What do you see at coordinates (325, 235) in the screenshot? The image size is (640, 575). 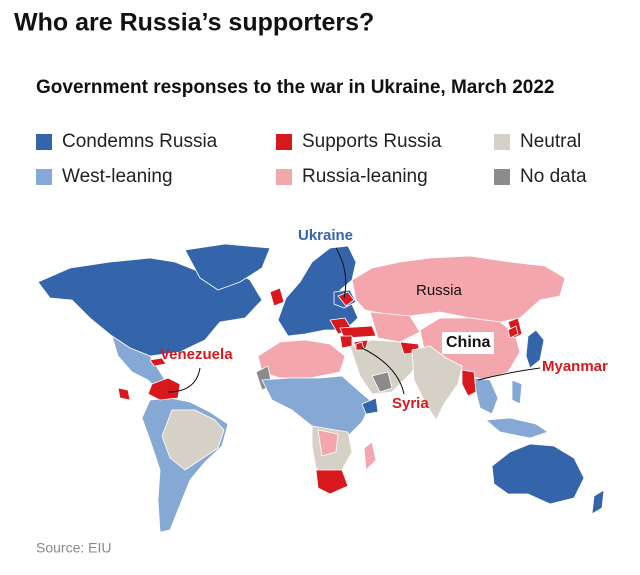 I see `map-label: Ukraine` at bounding box center [325, 235].